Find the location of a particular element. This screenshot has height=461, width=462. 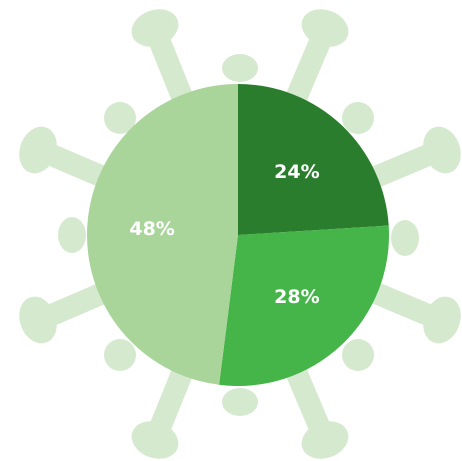

slice-label: 48% is located at coordinates (151, 229).